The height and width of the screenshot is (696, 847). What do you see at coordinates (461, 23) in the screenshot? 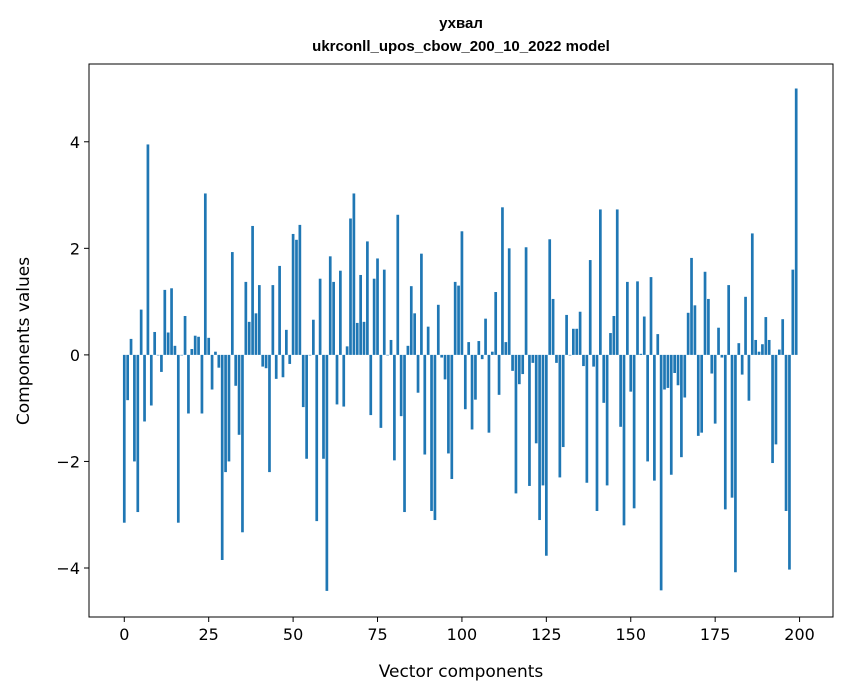
I see `chart-title-line1: ухвал` at bounding box center [461, 23].